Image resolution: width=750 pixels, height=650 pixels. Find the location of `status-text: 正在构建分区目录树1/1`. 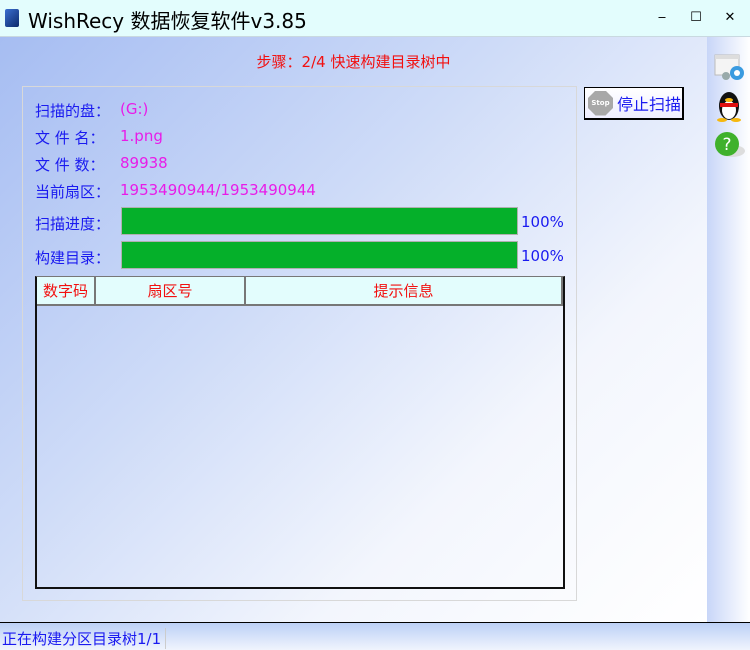

status-text: 正在构建分区目录树1/1 is located at coordinates (84, 638).